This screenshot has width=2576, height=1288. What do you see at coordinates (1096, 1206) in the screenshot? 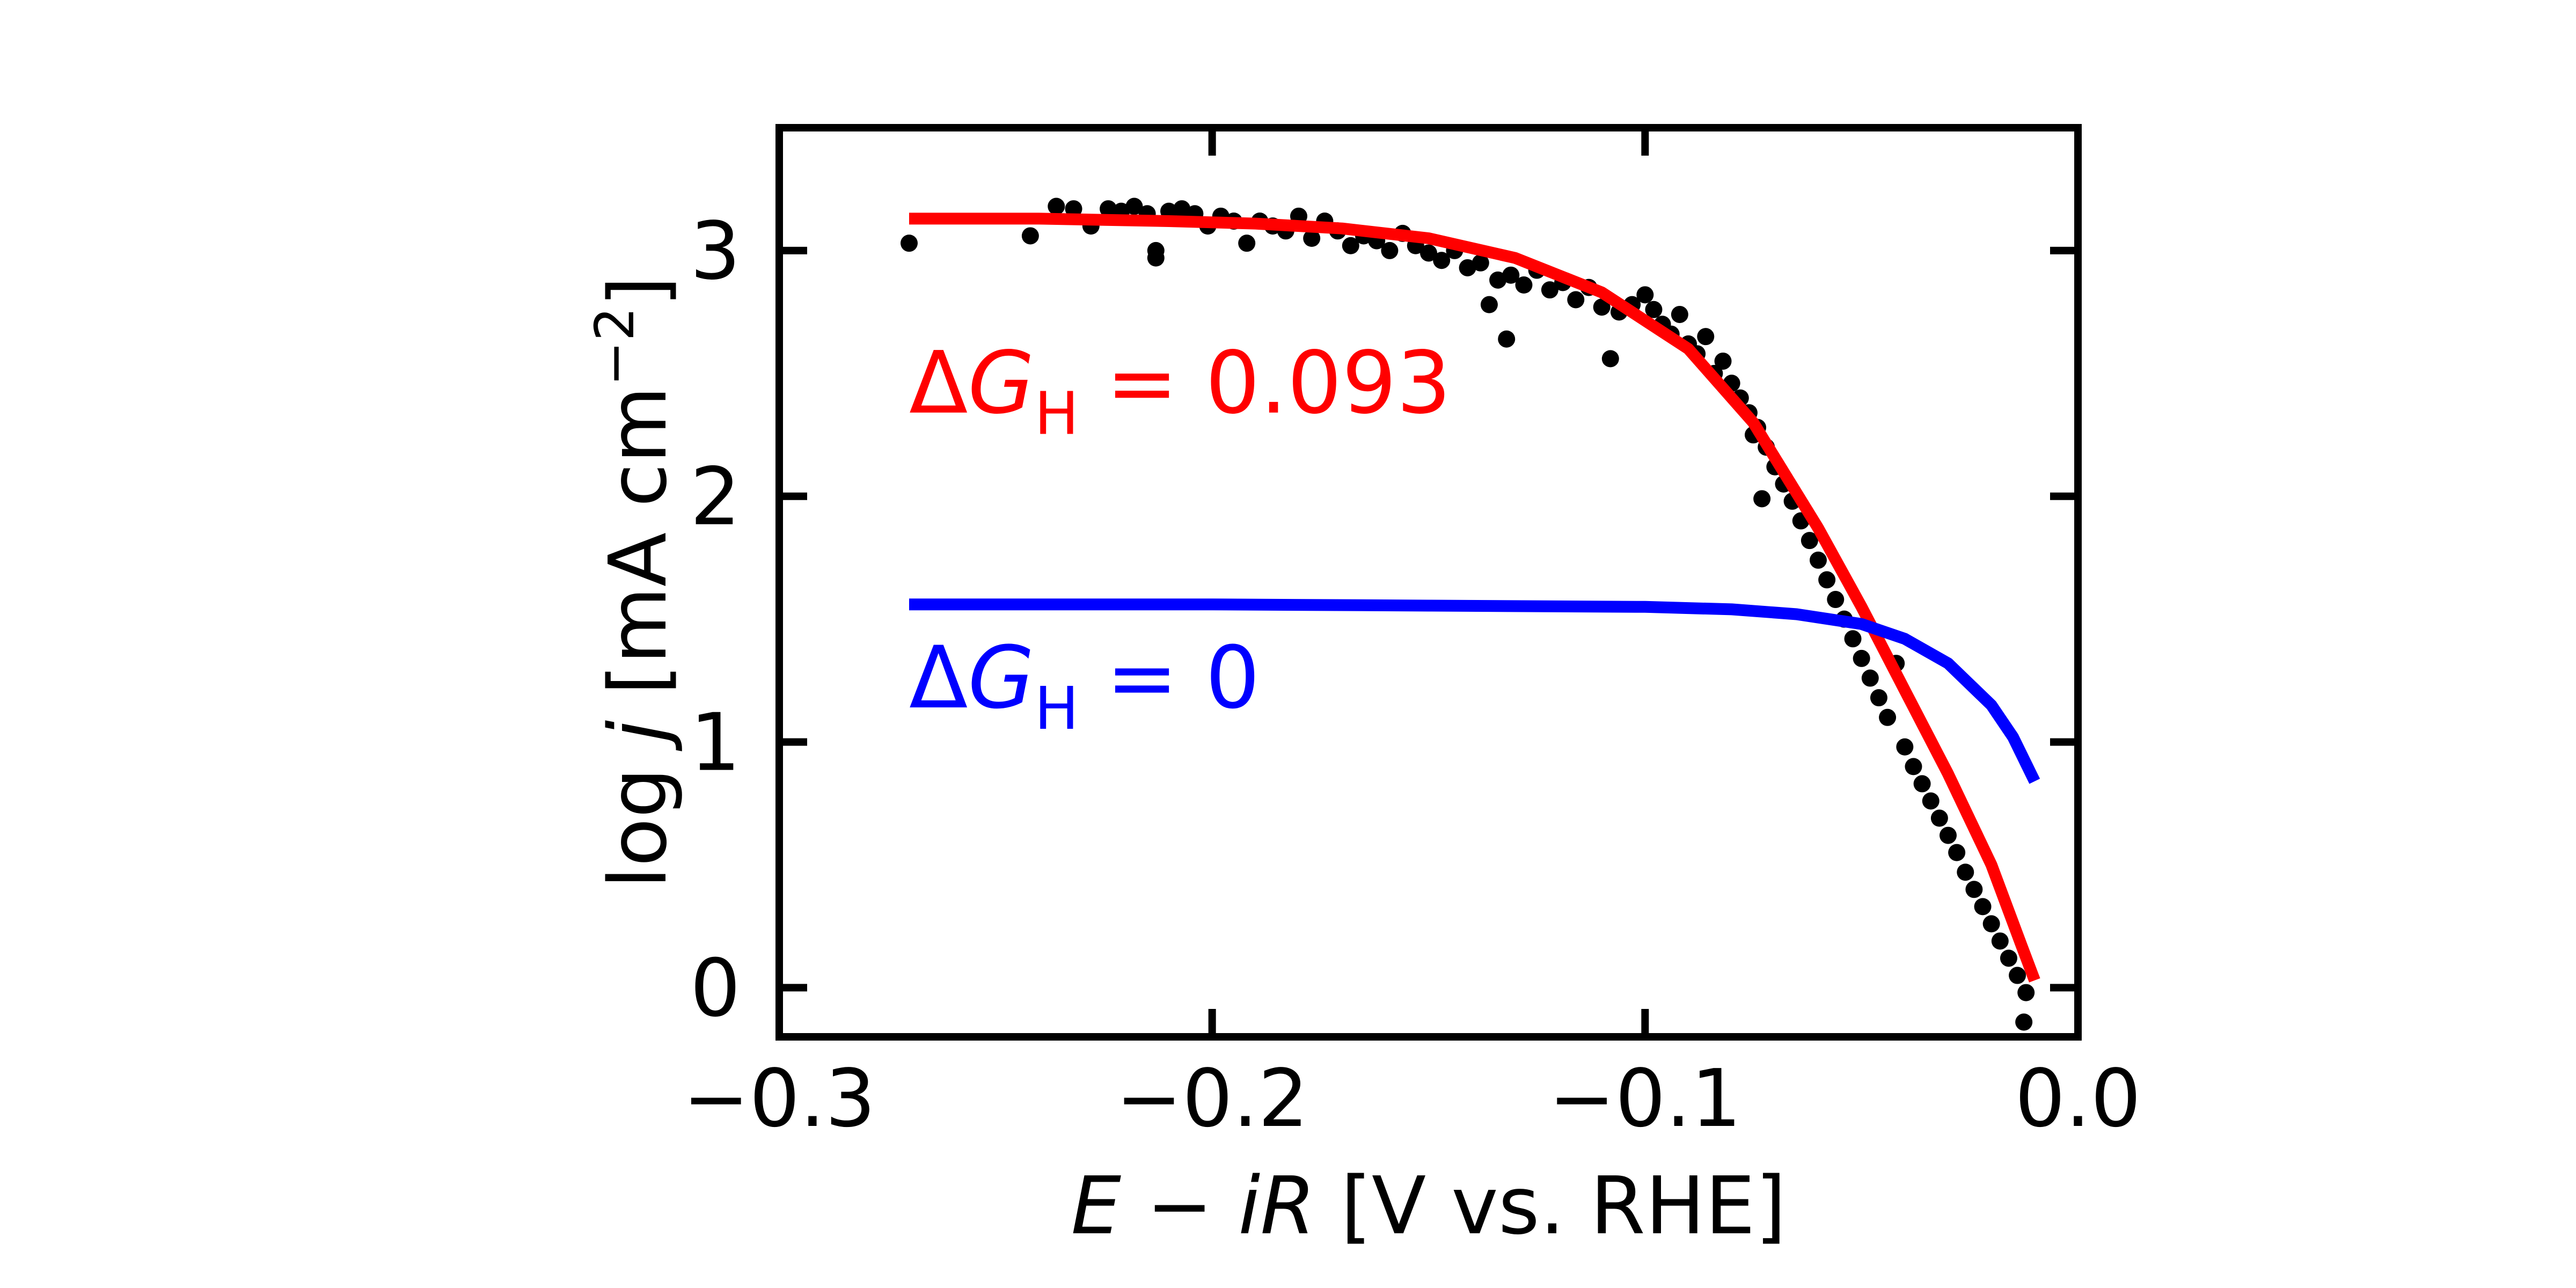
I see `x-axis-label-part: E` at bounding box center [1096, 1206].